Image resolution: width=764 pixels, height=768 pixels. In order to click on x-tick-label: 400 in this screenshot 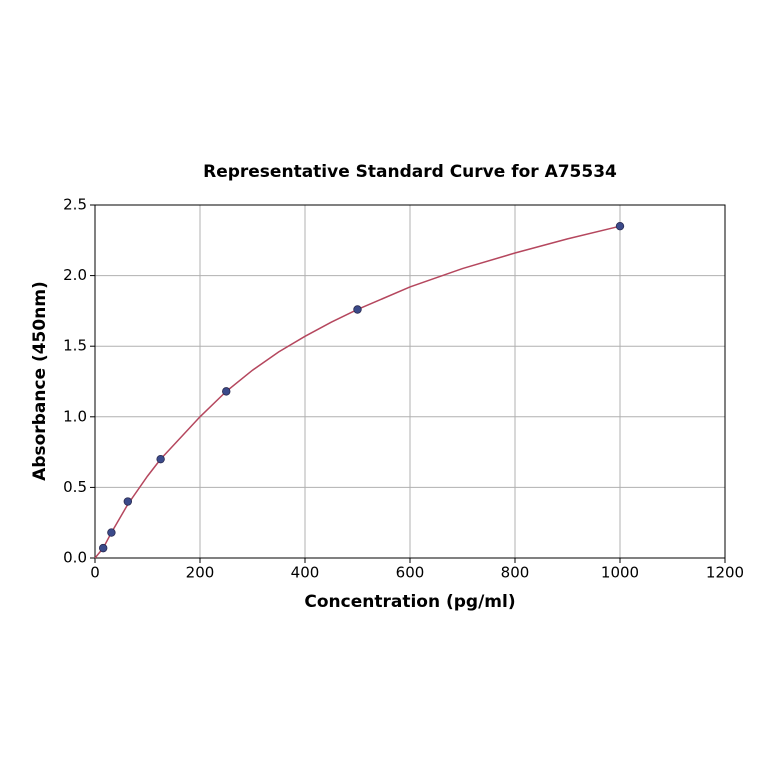, I will do `click(305, 573)`.